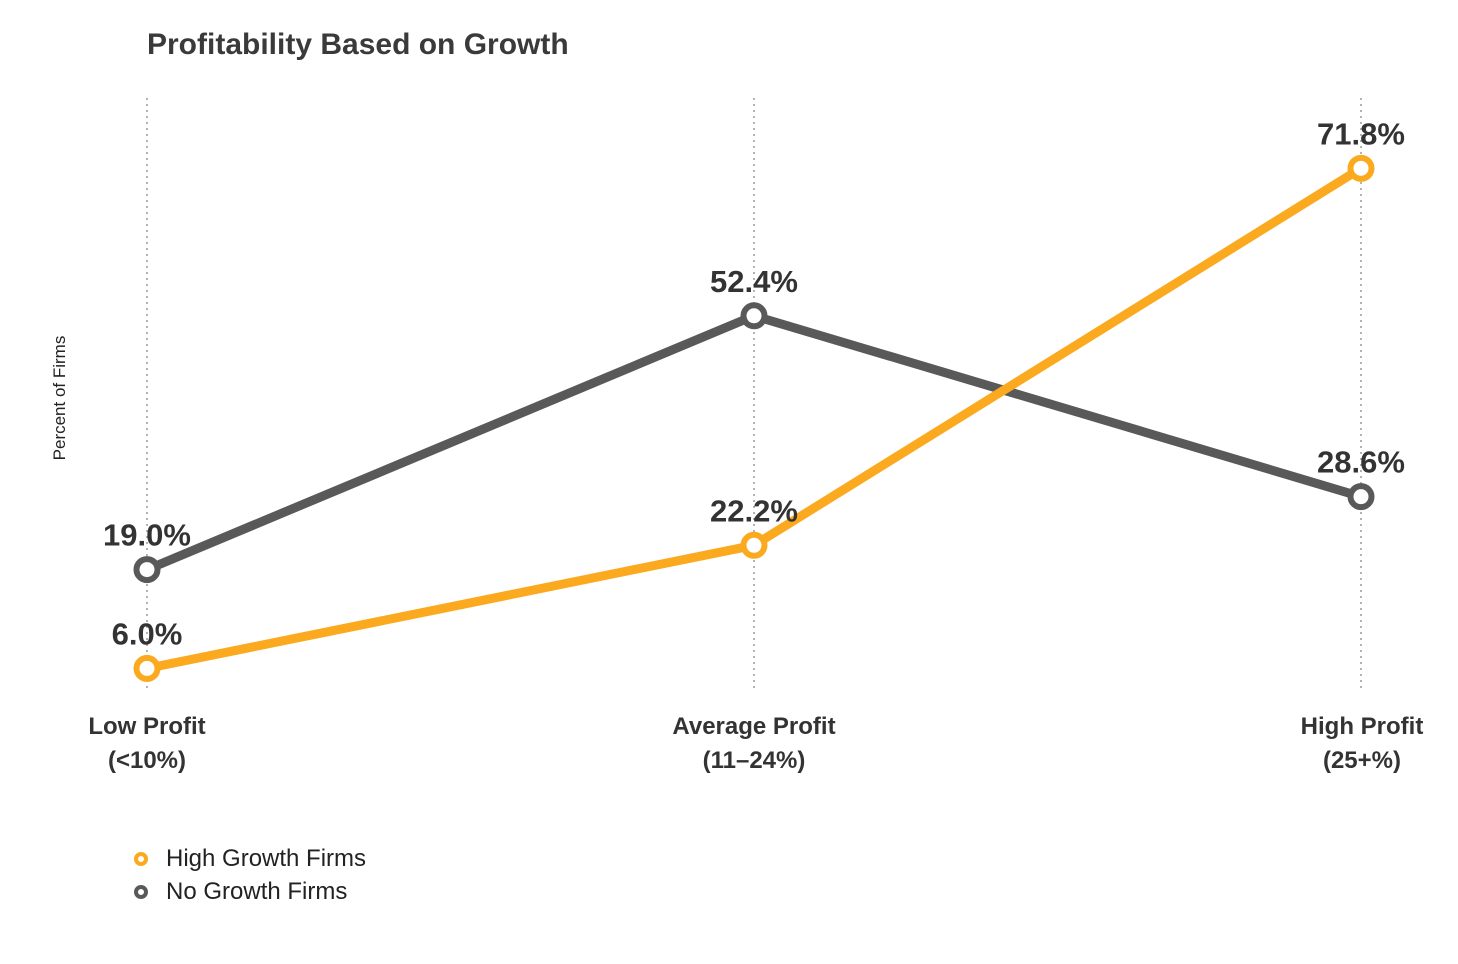  I want to click on legend-label: No Growth Firms, so click(257, 891).